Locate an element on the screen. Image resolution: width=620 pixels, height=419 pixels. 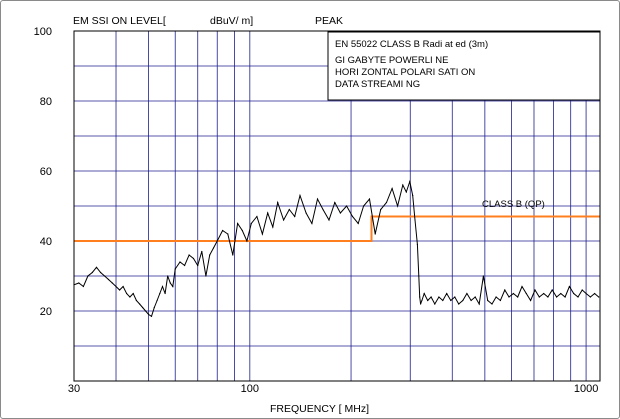
y-tick-label: 40 is located at coordinates (46, 242).